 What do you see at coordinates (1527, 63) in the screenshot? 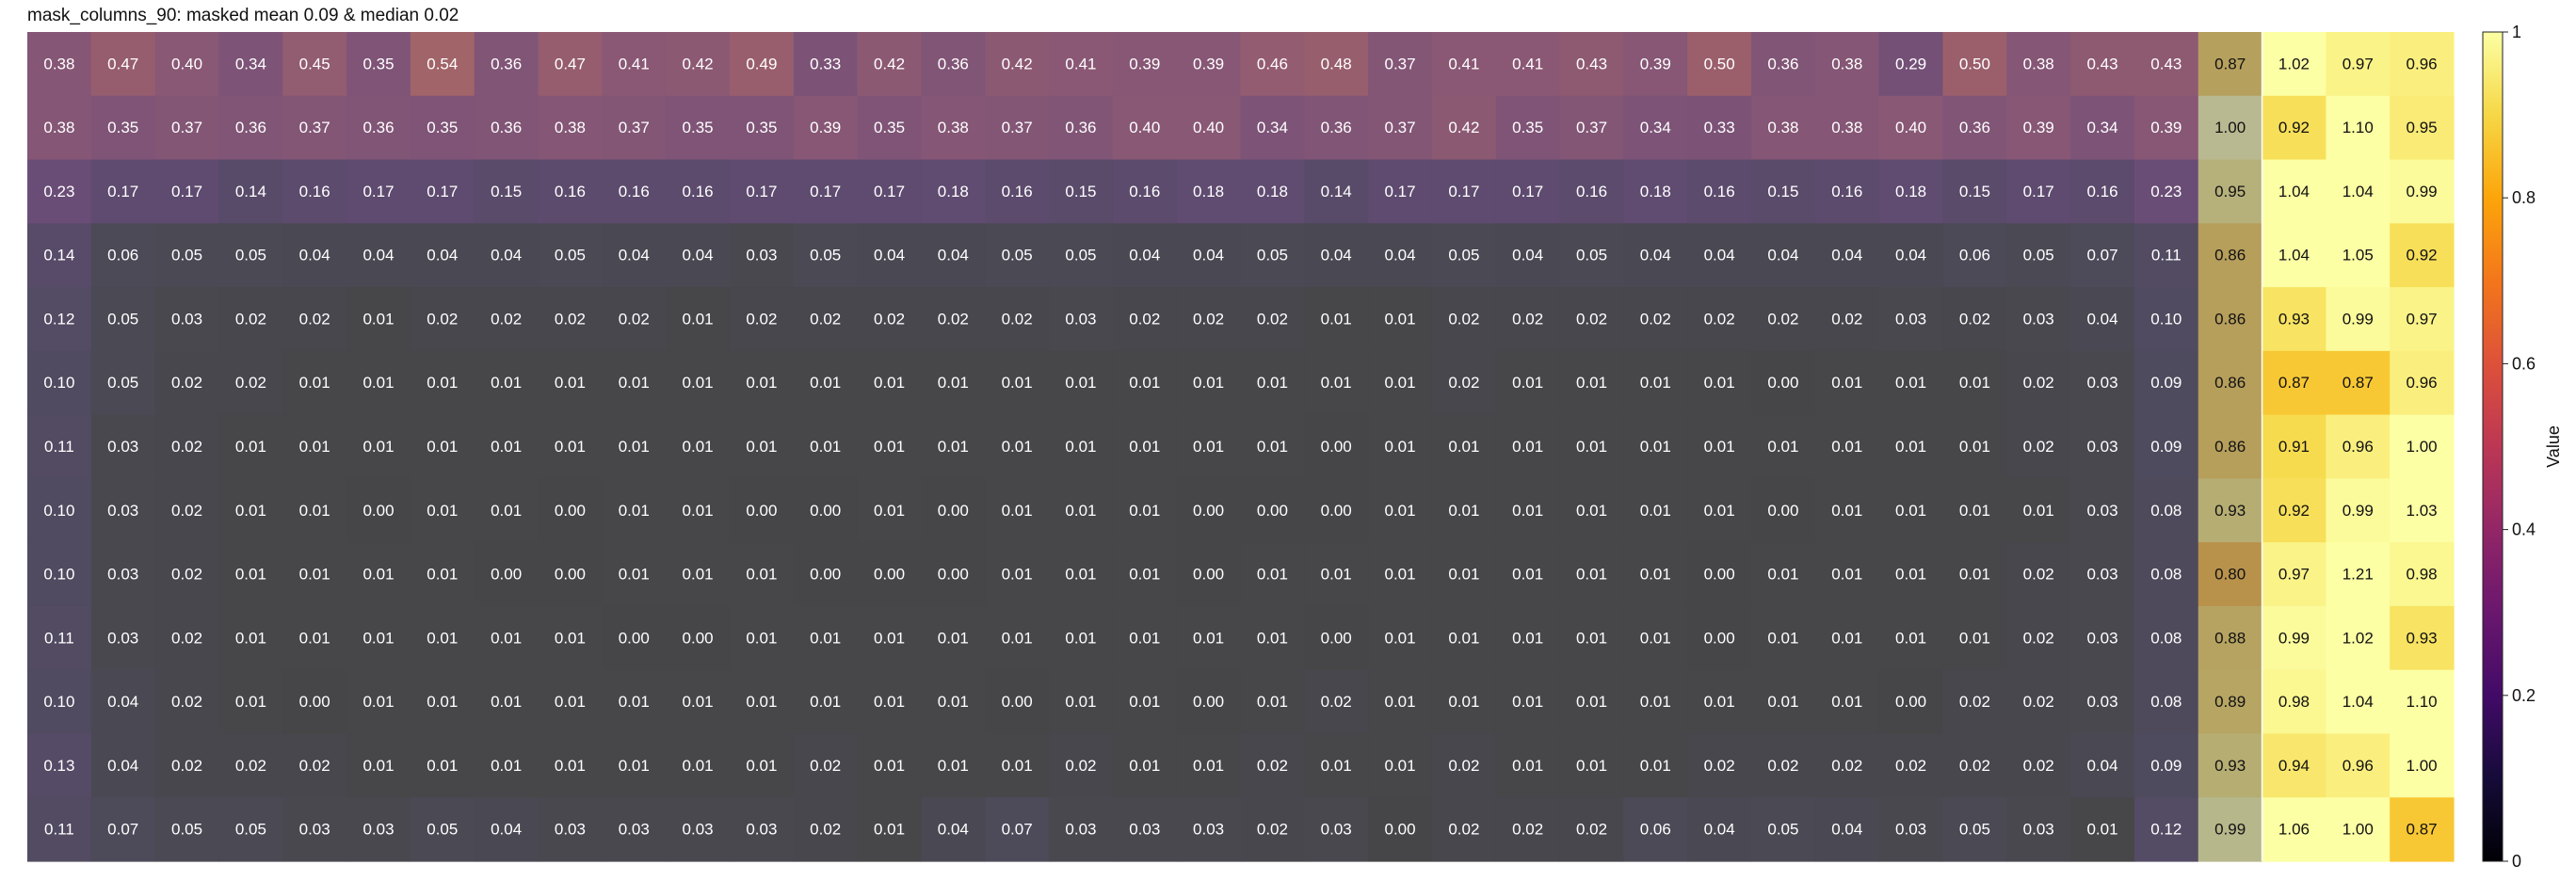
I see `heatmap-cell-label: 0.41` at bounding box center [1527, 63].